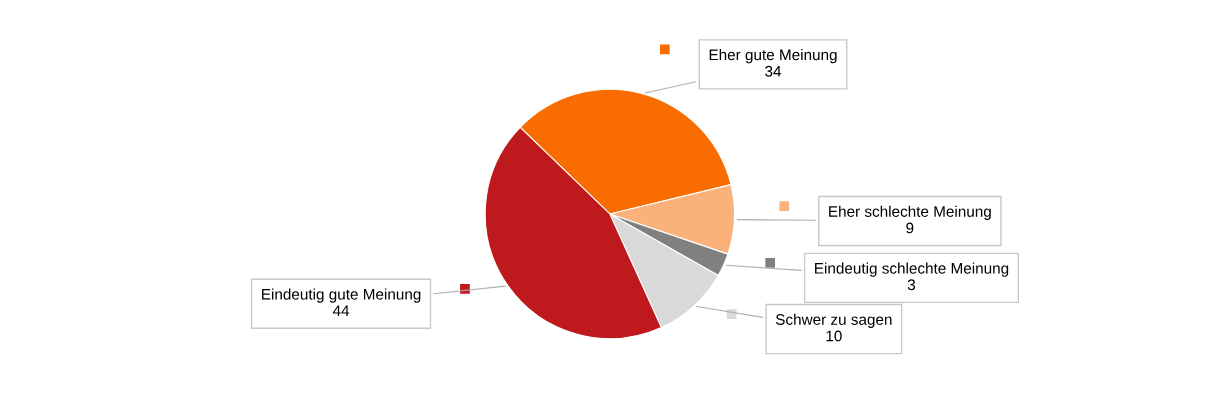 This screenshot has height=403, width=1211. What do you see at coordinates (773, 71) in the screenshot?
I see `data-label: 34` at bounding box center [773, 71].